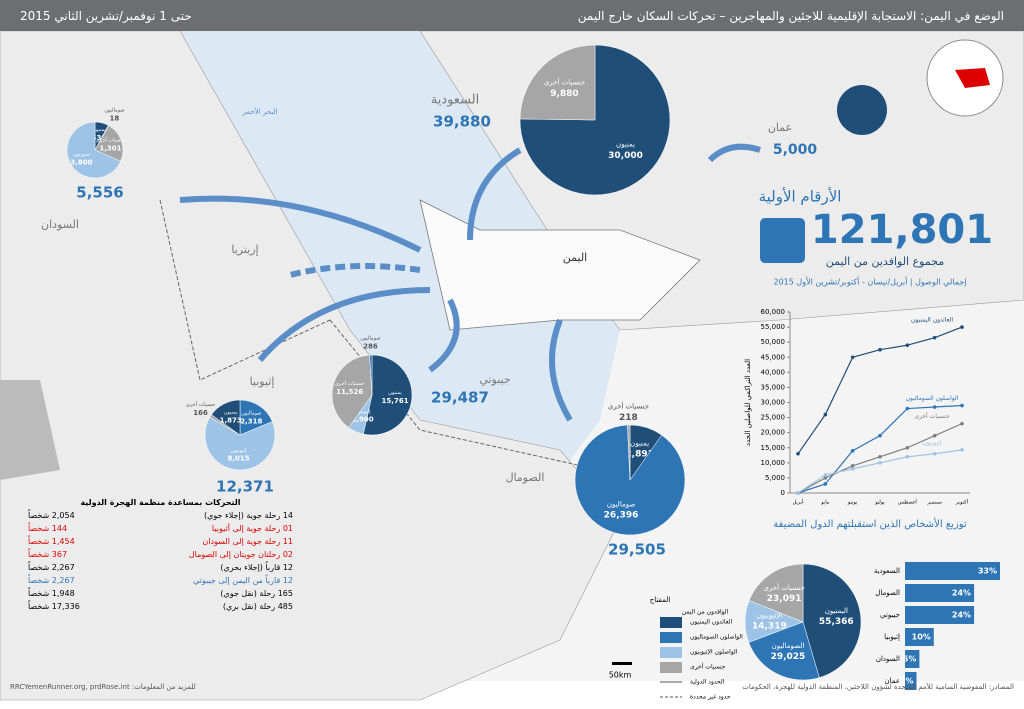 This screenshot has height=709, width=1024. I want to click on pie-category: سوريون, so click(81, 154).